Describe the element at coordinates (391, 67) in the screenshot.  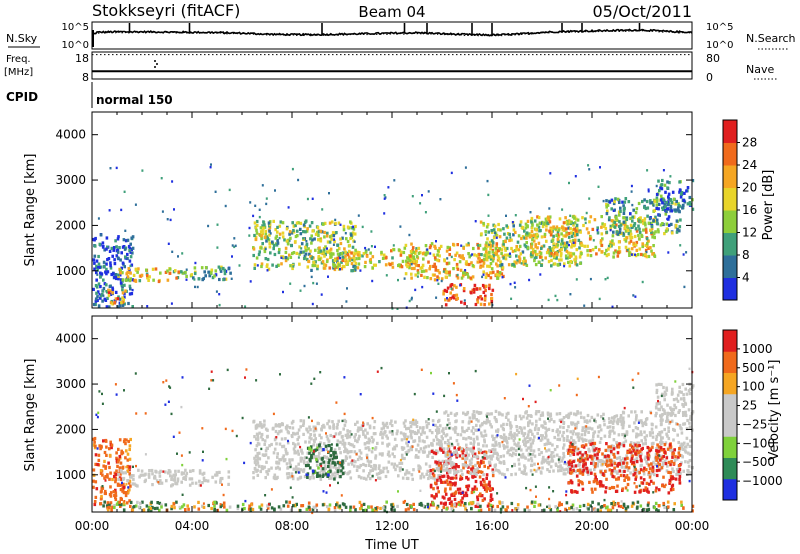
I see `freq-panel: Freq. [MHz] 18 8 80 0 Nave` at that location.